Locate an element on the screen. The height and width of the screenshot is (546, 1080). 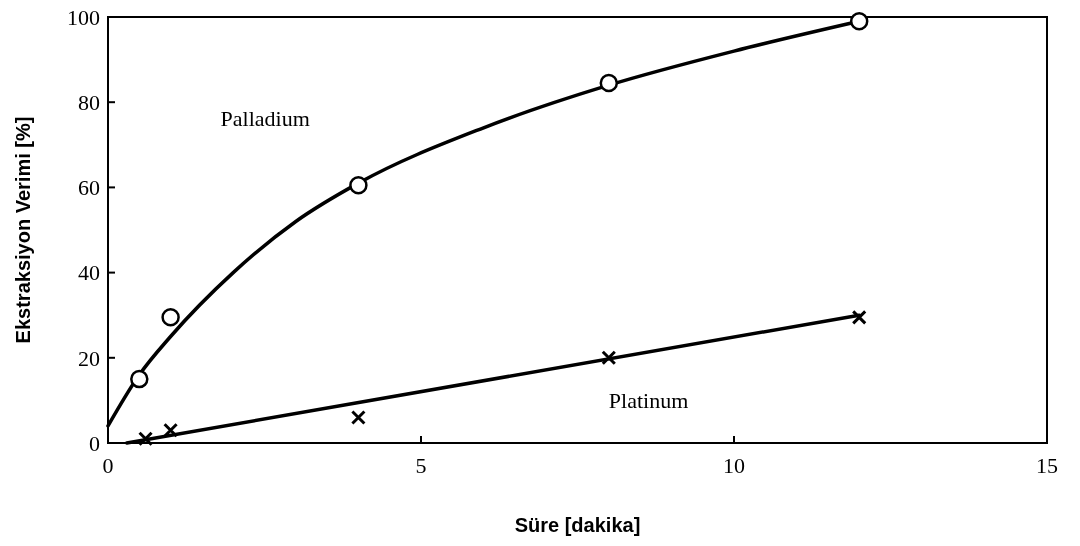
x-tick-label: 10 is located at coordinates (734, 465).